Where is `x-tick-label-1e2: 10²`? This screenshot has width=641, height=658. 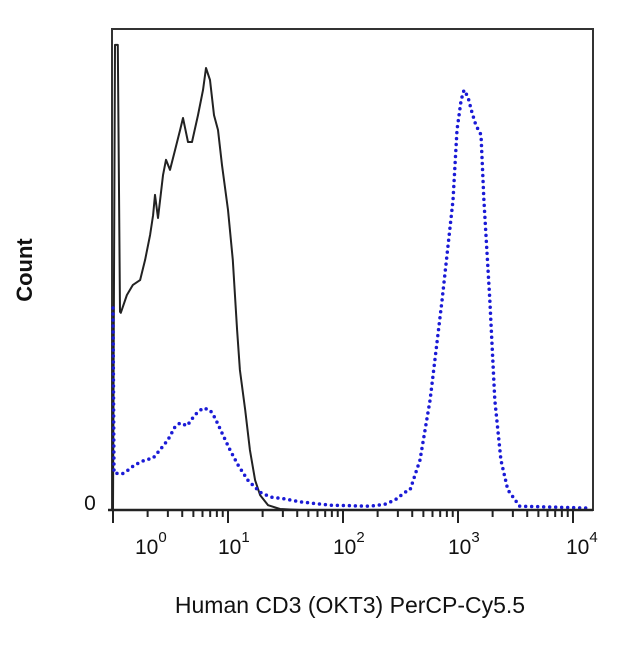 x-tick-label-1e2: 10² is located at coordinates (349, 544).